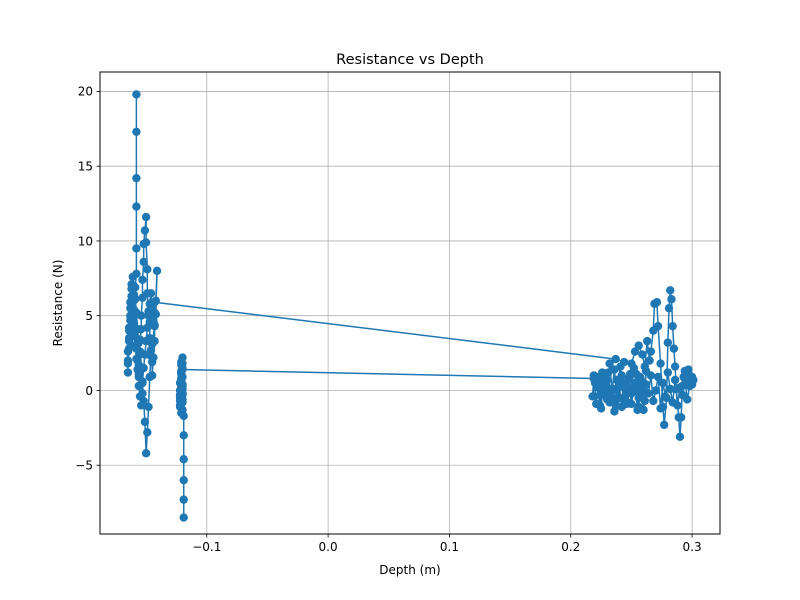  Describe the element at coordinates (85, 92) in the screenshot. I see `y-tick-label: 20` at that location.